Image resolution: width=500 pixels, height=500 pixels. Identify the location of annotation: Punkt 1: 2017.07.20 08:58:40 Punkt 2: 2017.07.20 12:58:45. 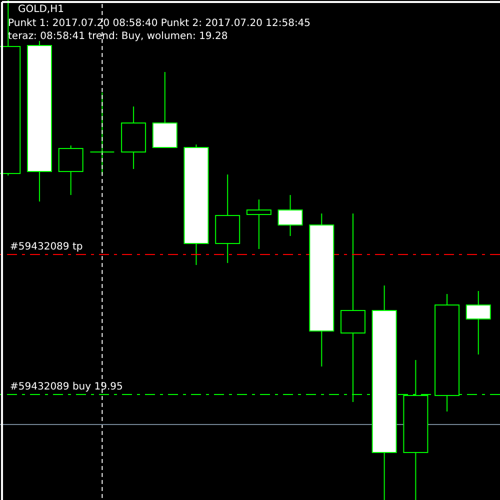
(159, 23).